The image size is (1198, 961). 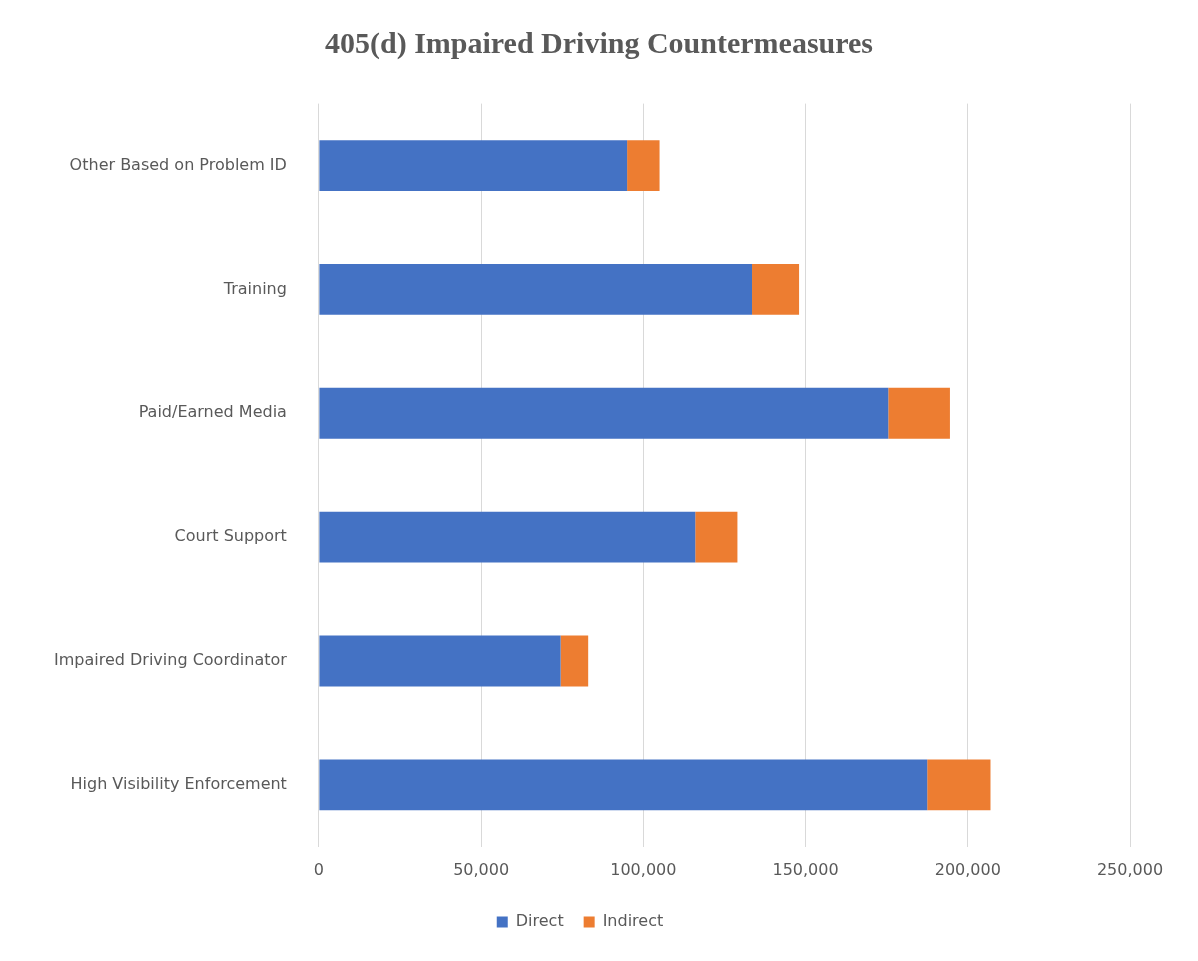 What do you see at coordinates (212, 412) in the screenshot?
I see `y-tick-label: Paid/Earned Media` at bounding box center [212, 412].